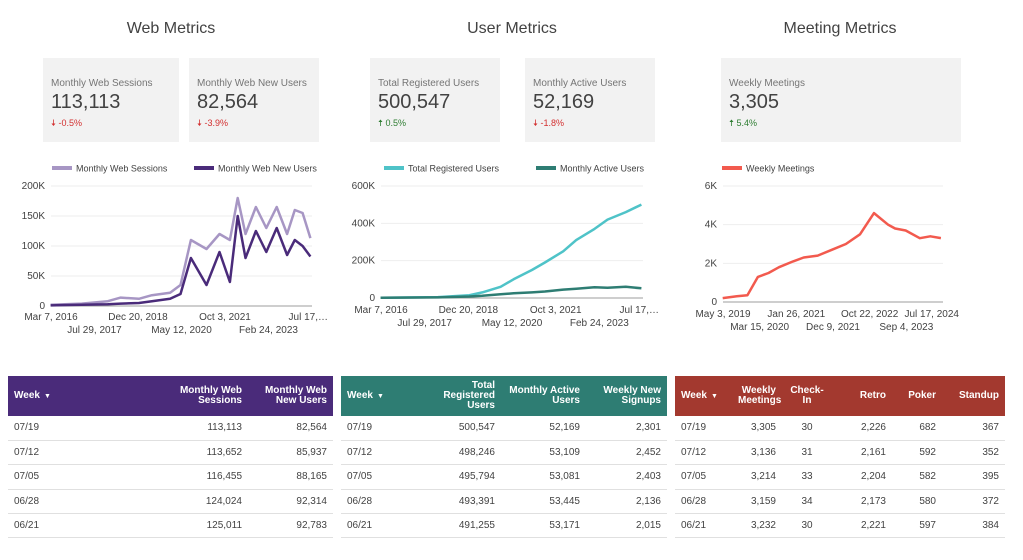 This screenshot has width=1023, height=560. What do you see at coordinates (973, 396) in the screenshot?
I see `column-header: Standup` at bounding box center [973, 396].